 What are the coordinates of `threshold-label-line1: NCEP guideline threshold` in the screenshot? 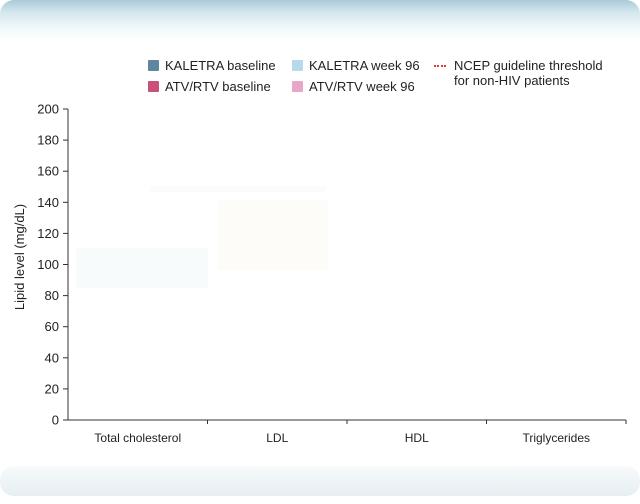 It's located at (528, 65).